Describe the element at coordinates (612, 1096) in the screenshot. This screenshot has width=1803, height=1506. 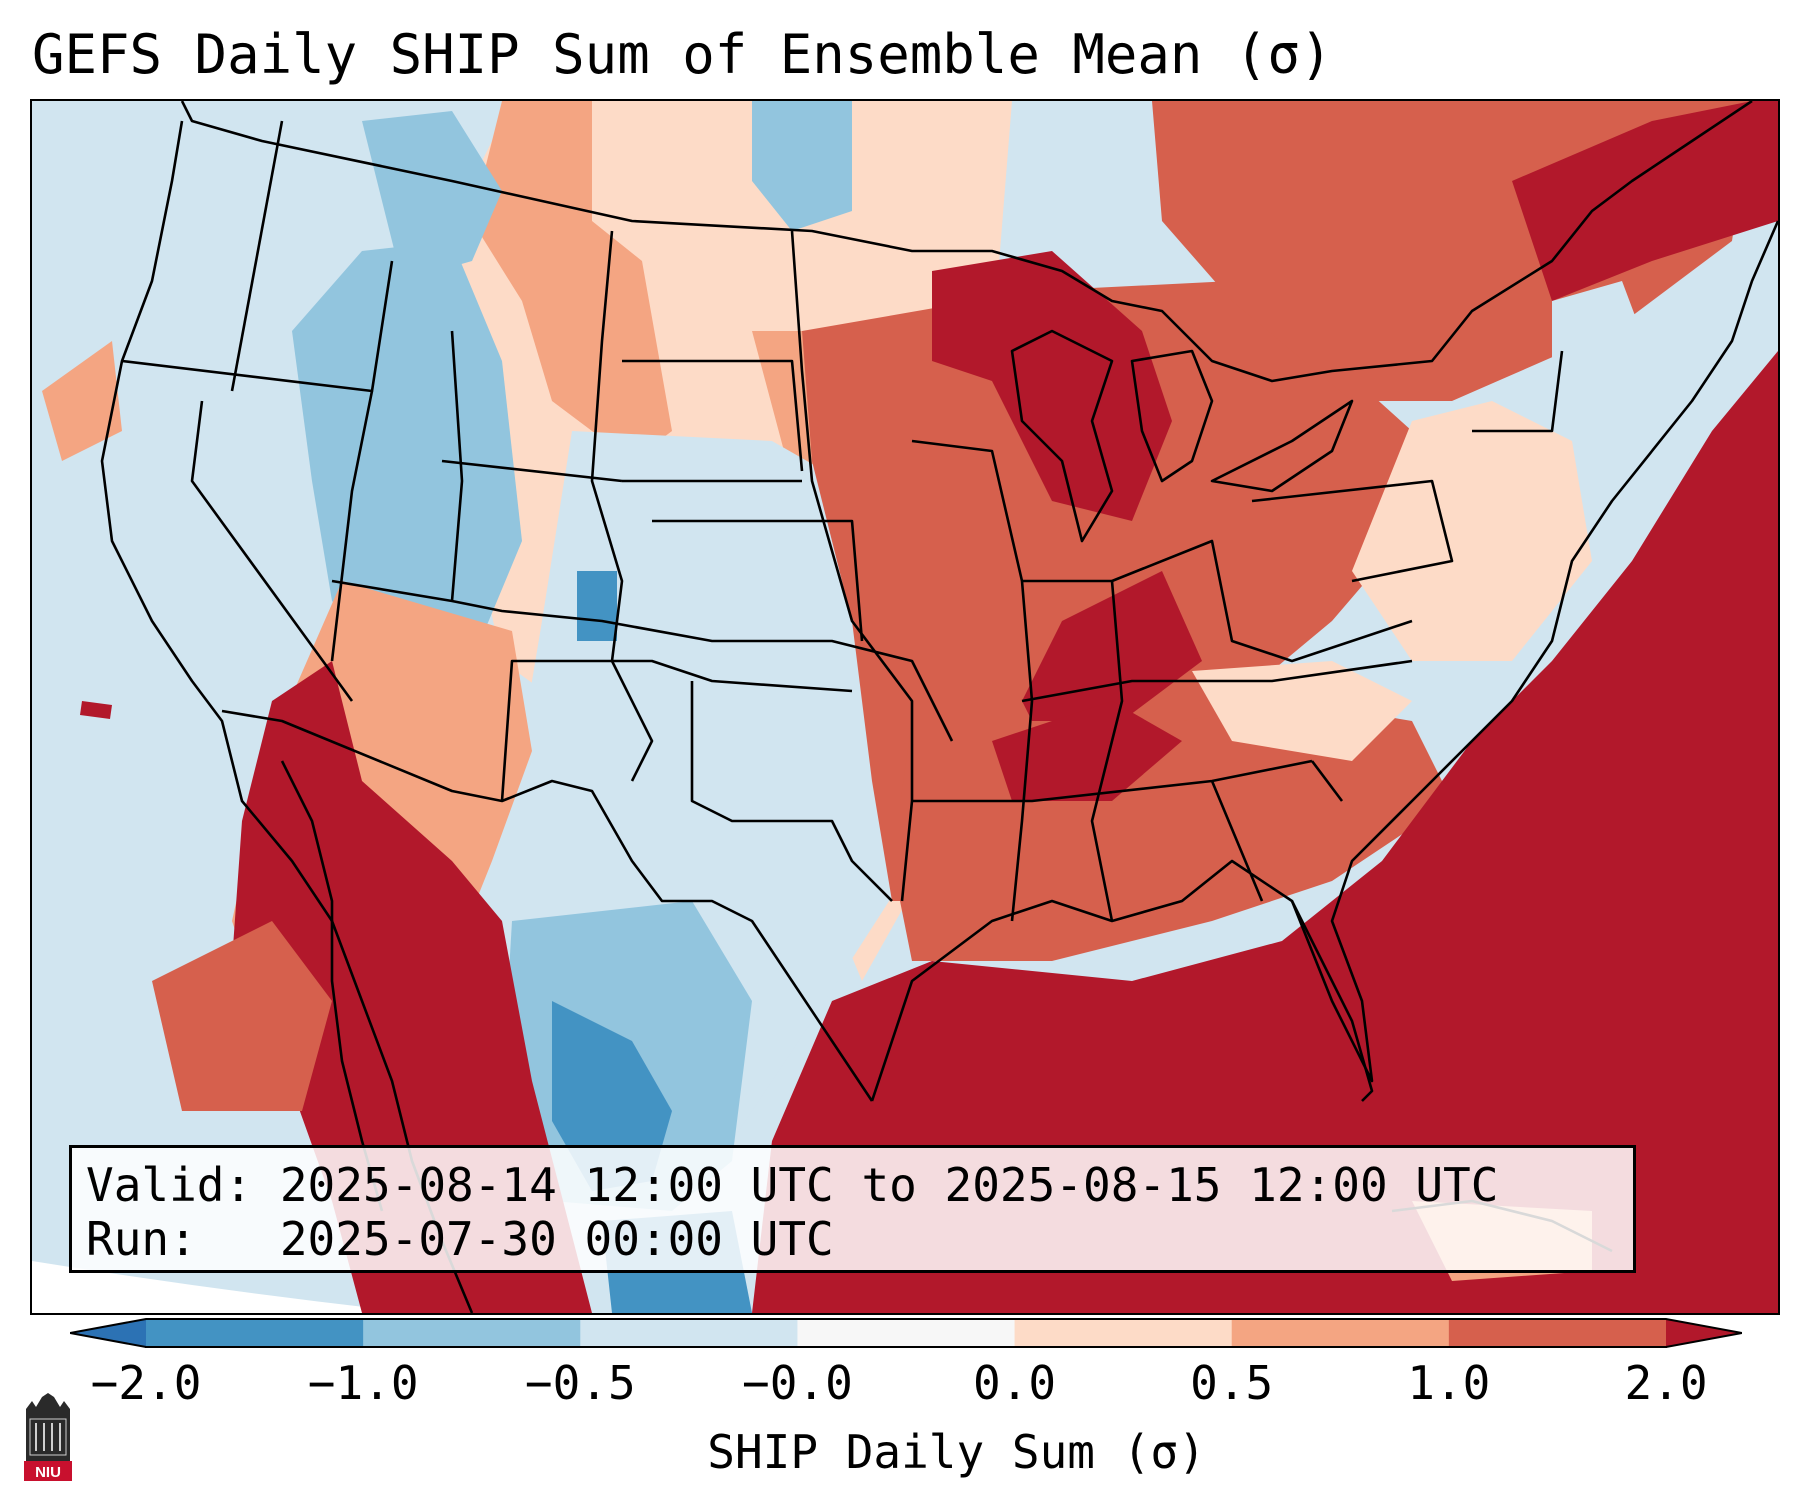
I see `field-texas-deep-blue` at that location.